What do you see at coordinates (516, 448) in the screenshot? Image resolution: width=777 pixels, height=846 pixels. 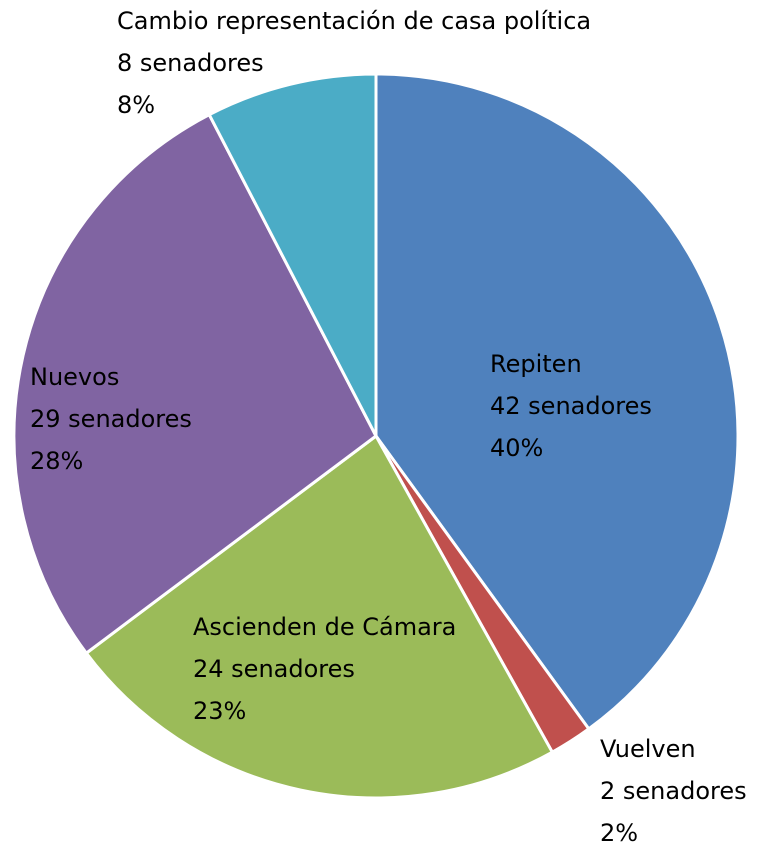 I see `slice-percent-label: 40%` at bounding box center [516, 448].